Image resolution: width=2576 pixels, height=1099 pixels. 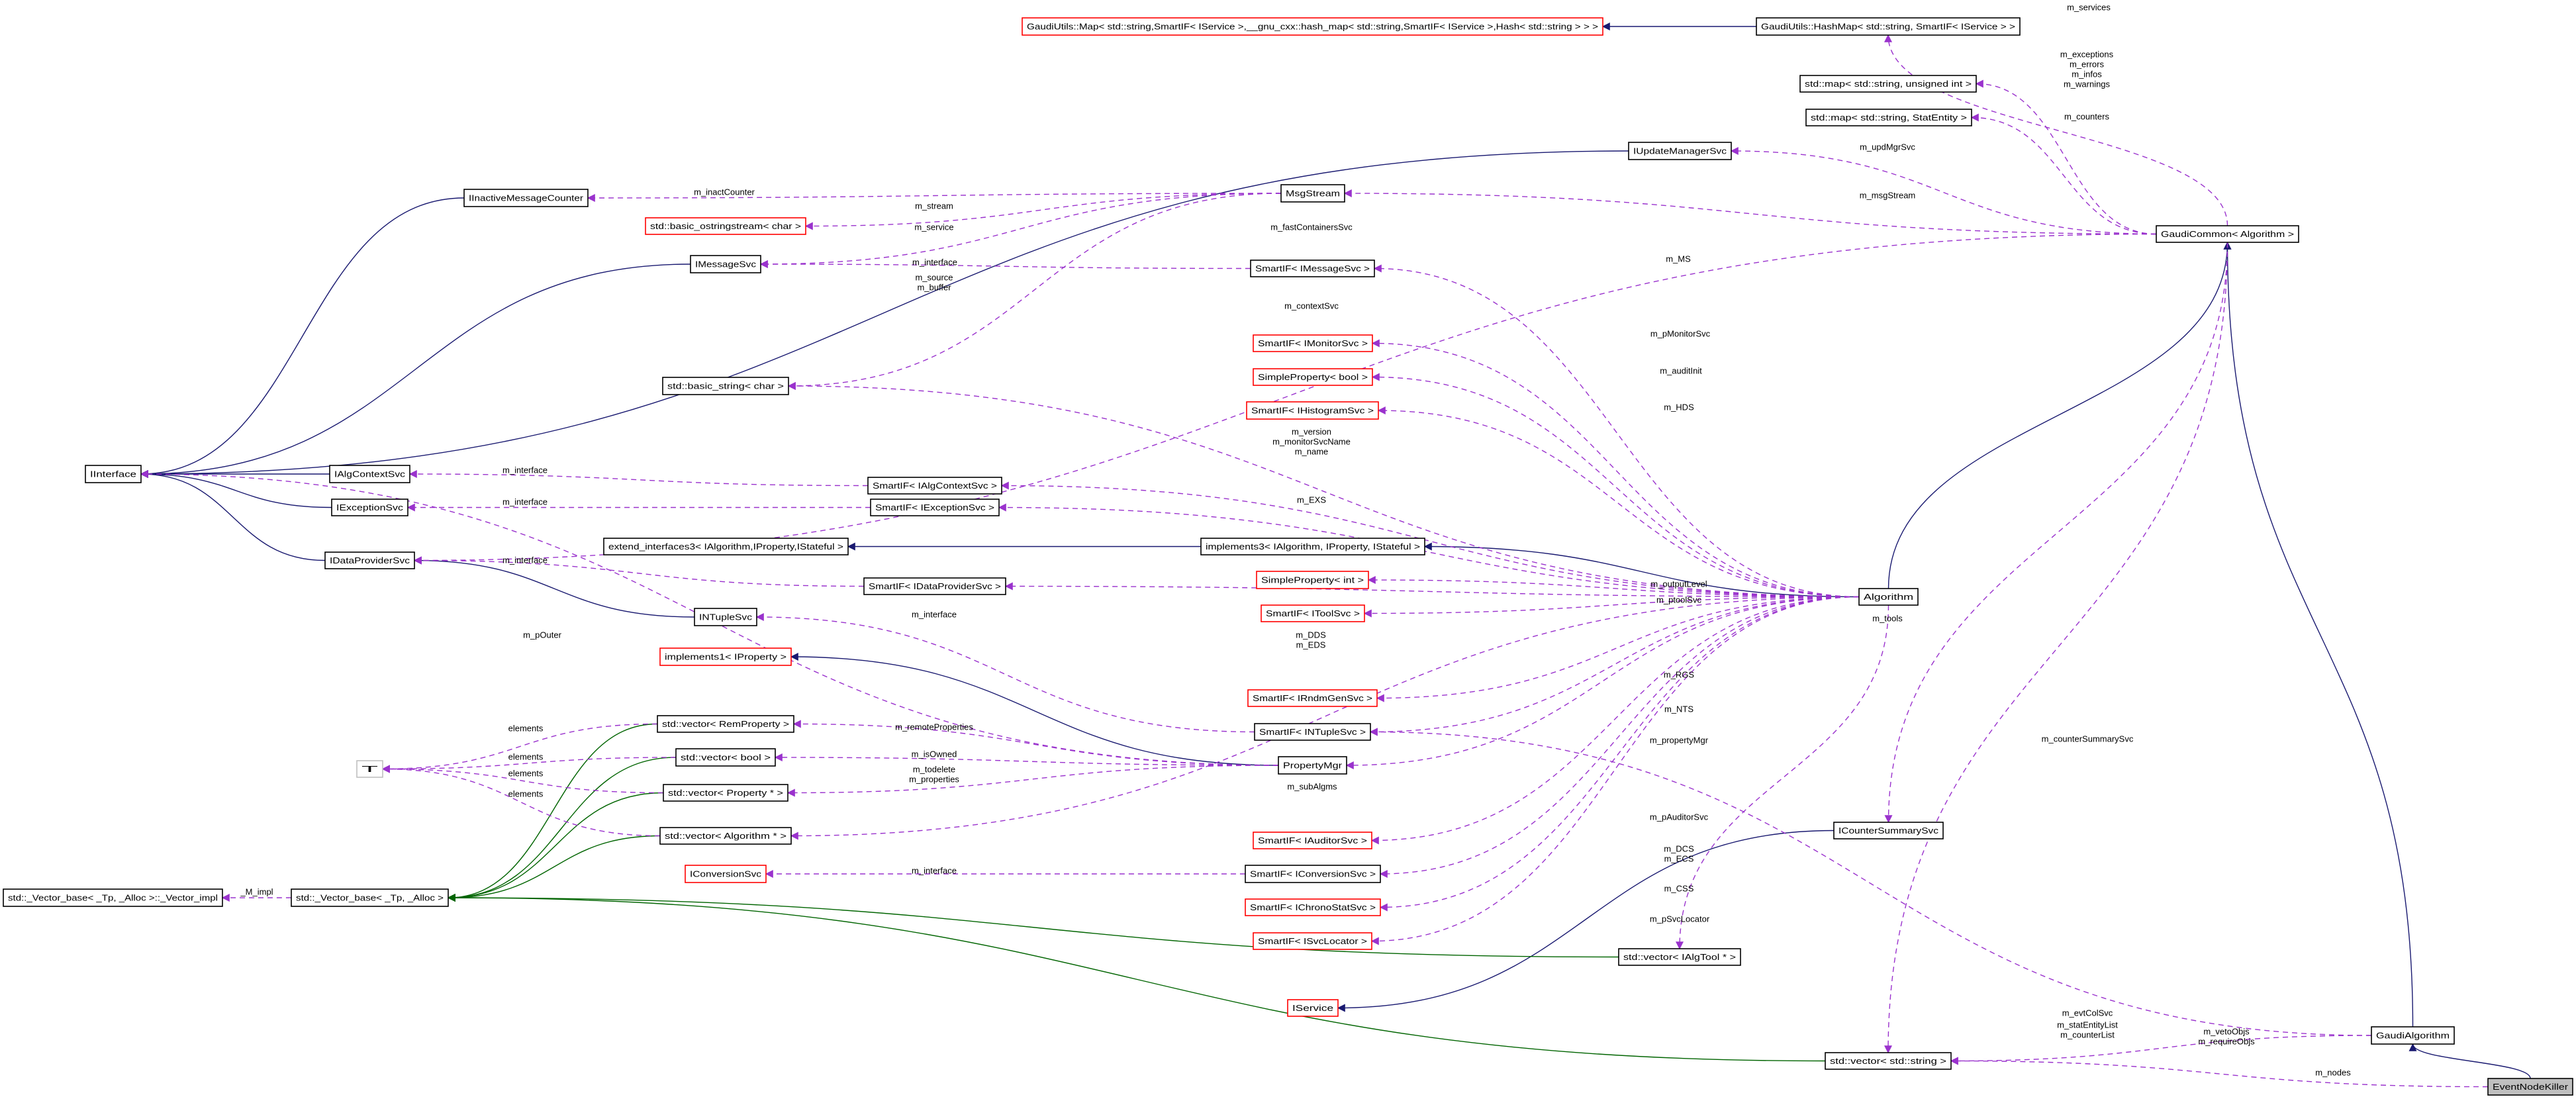 I want to click on node-IDPS: IDataProviderSvc, so click(x=369, y=560).